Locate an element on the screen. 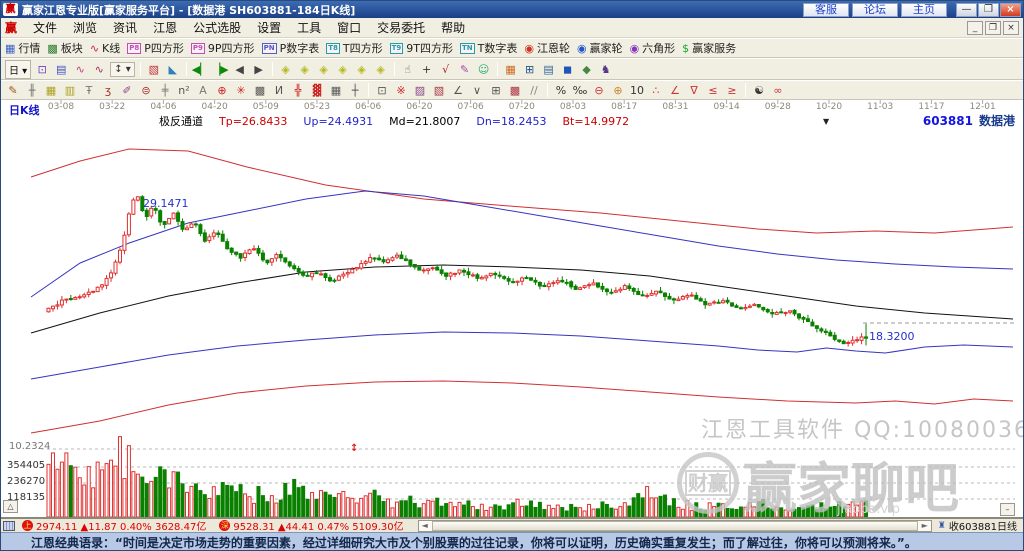  taiji-icon: ☯ is located at coordinates (759, 90).